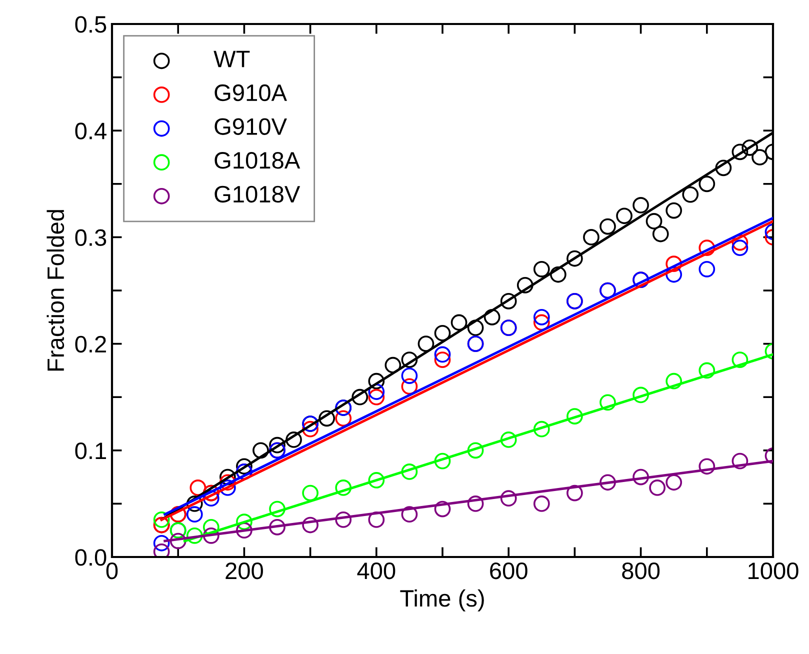 This screenshot has width=809, height=654. I want to click on y-tick-label: 0.0, so click(90, 557).